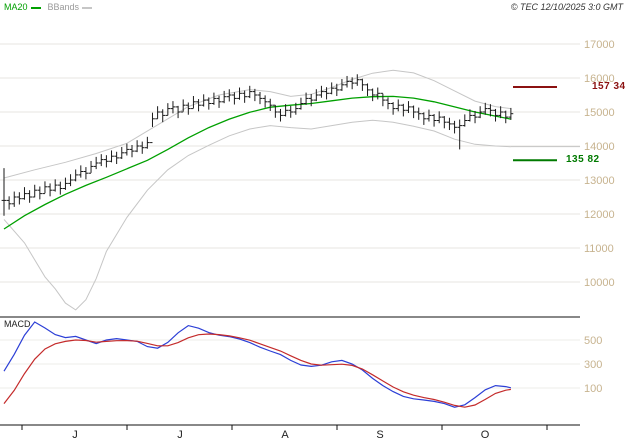 Image resolution: width=627 pixels, height=440 pixels. I want to click on support-level-label: 135 82, so click(583, 159).